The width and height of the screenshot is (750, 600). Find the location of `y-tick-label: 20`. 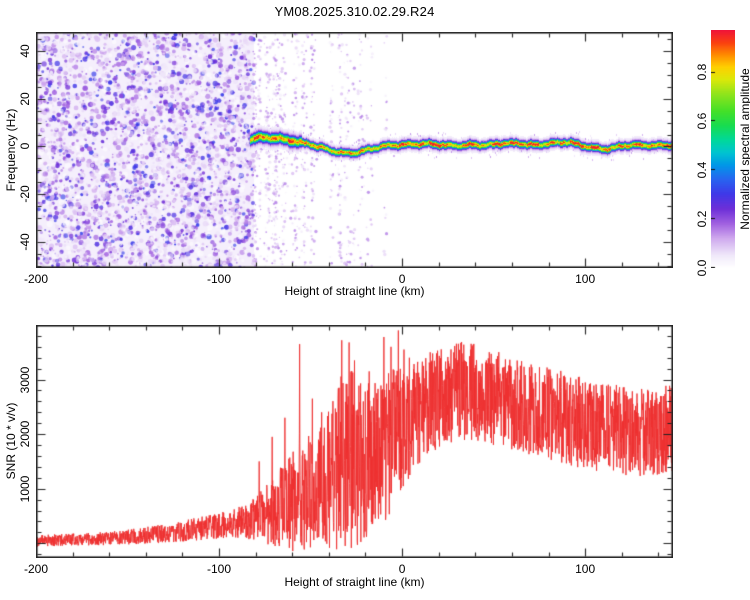

y-tick-label: 20 is located at coordinates (25, 99).